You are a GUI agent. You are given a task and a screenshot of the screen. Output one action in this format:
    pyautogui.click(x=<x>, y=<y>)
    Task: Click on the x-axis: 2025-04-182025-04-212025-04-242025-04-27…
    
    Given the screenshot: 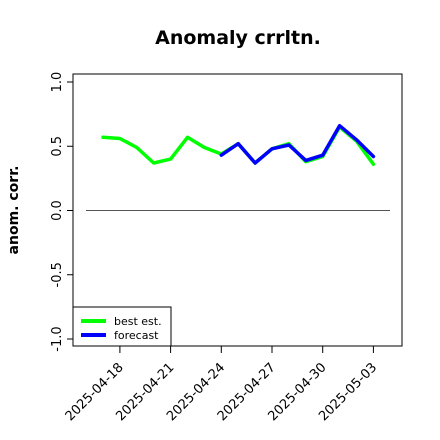 What is the action you would take?
    pyautogui.click(x=221, y=385)
    